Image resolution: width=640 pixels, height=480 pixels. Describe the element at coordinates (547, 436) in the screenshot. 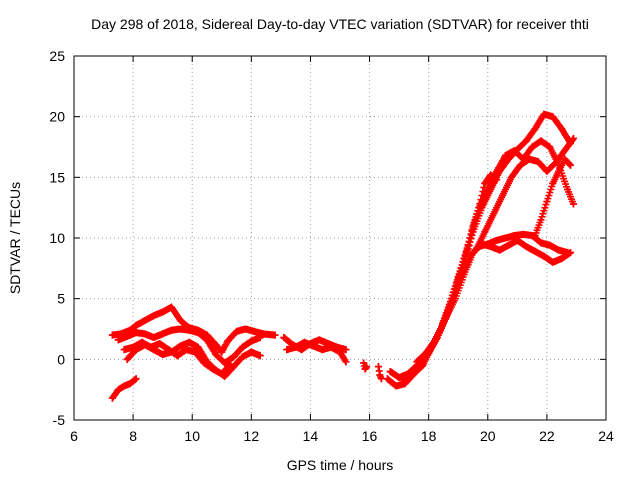

I see `x-tick-label: 22` at that location.